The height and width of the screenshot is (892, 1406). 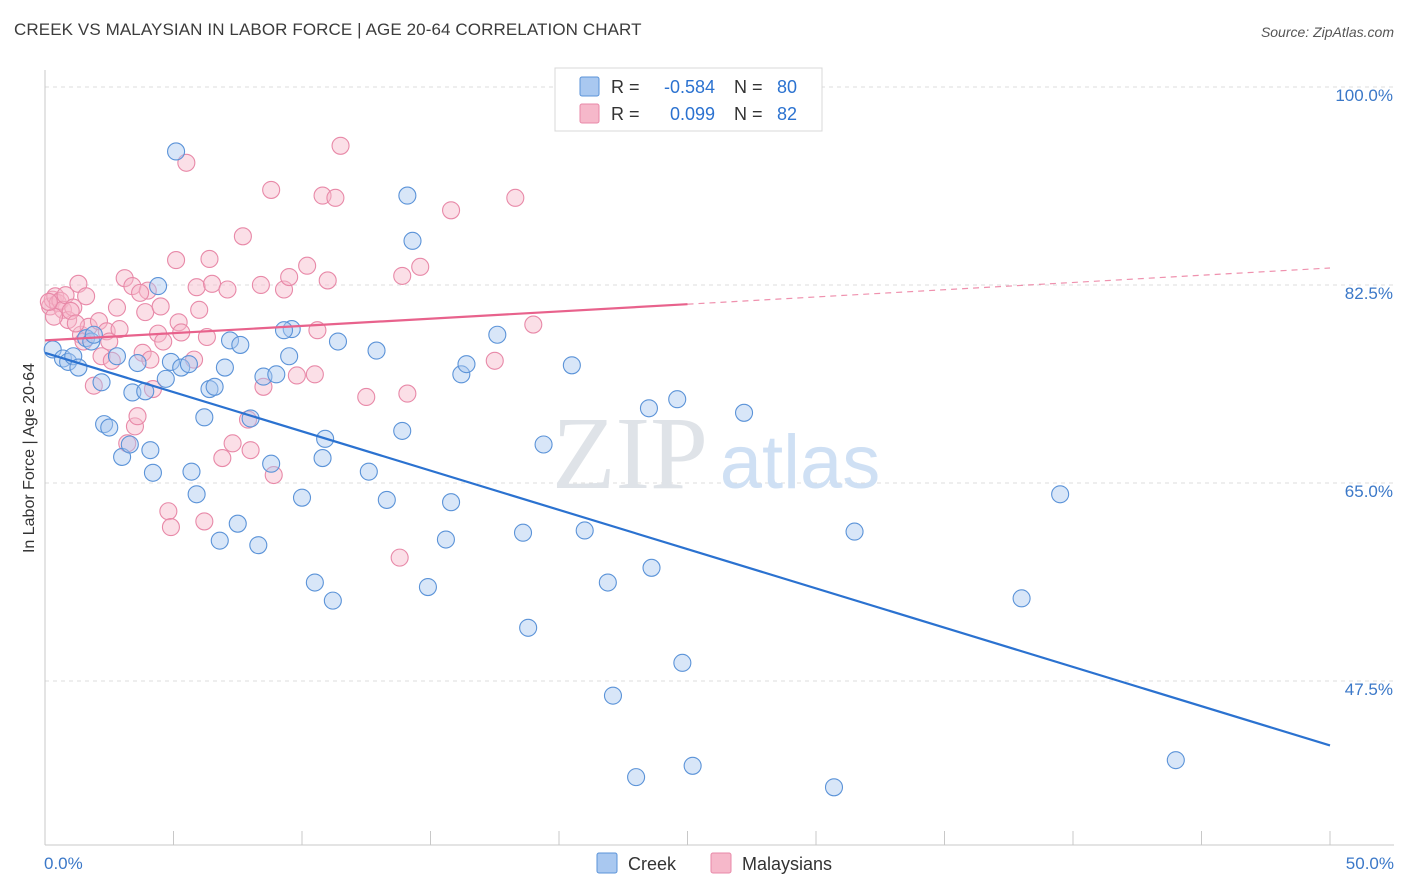 I want to click on malaysians-trend-line-extrapolated, so click(x=1009, y=286).